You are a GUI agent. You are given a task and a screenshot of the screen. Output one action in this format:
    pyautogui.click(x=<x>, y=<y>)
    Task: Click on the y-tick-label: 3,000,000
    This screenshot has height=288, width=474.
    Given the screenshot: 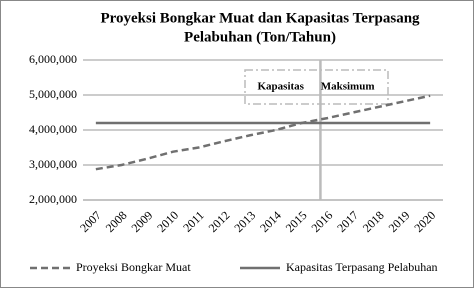 What is the action you would take?
    pyautogui.click(x=53, y=164)
    